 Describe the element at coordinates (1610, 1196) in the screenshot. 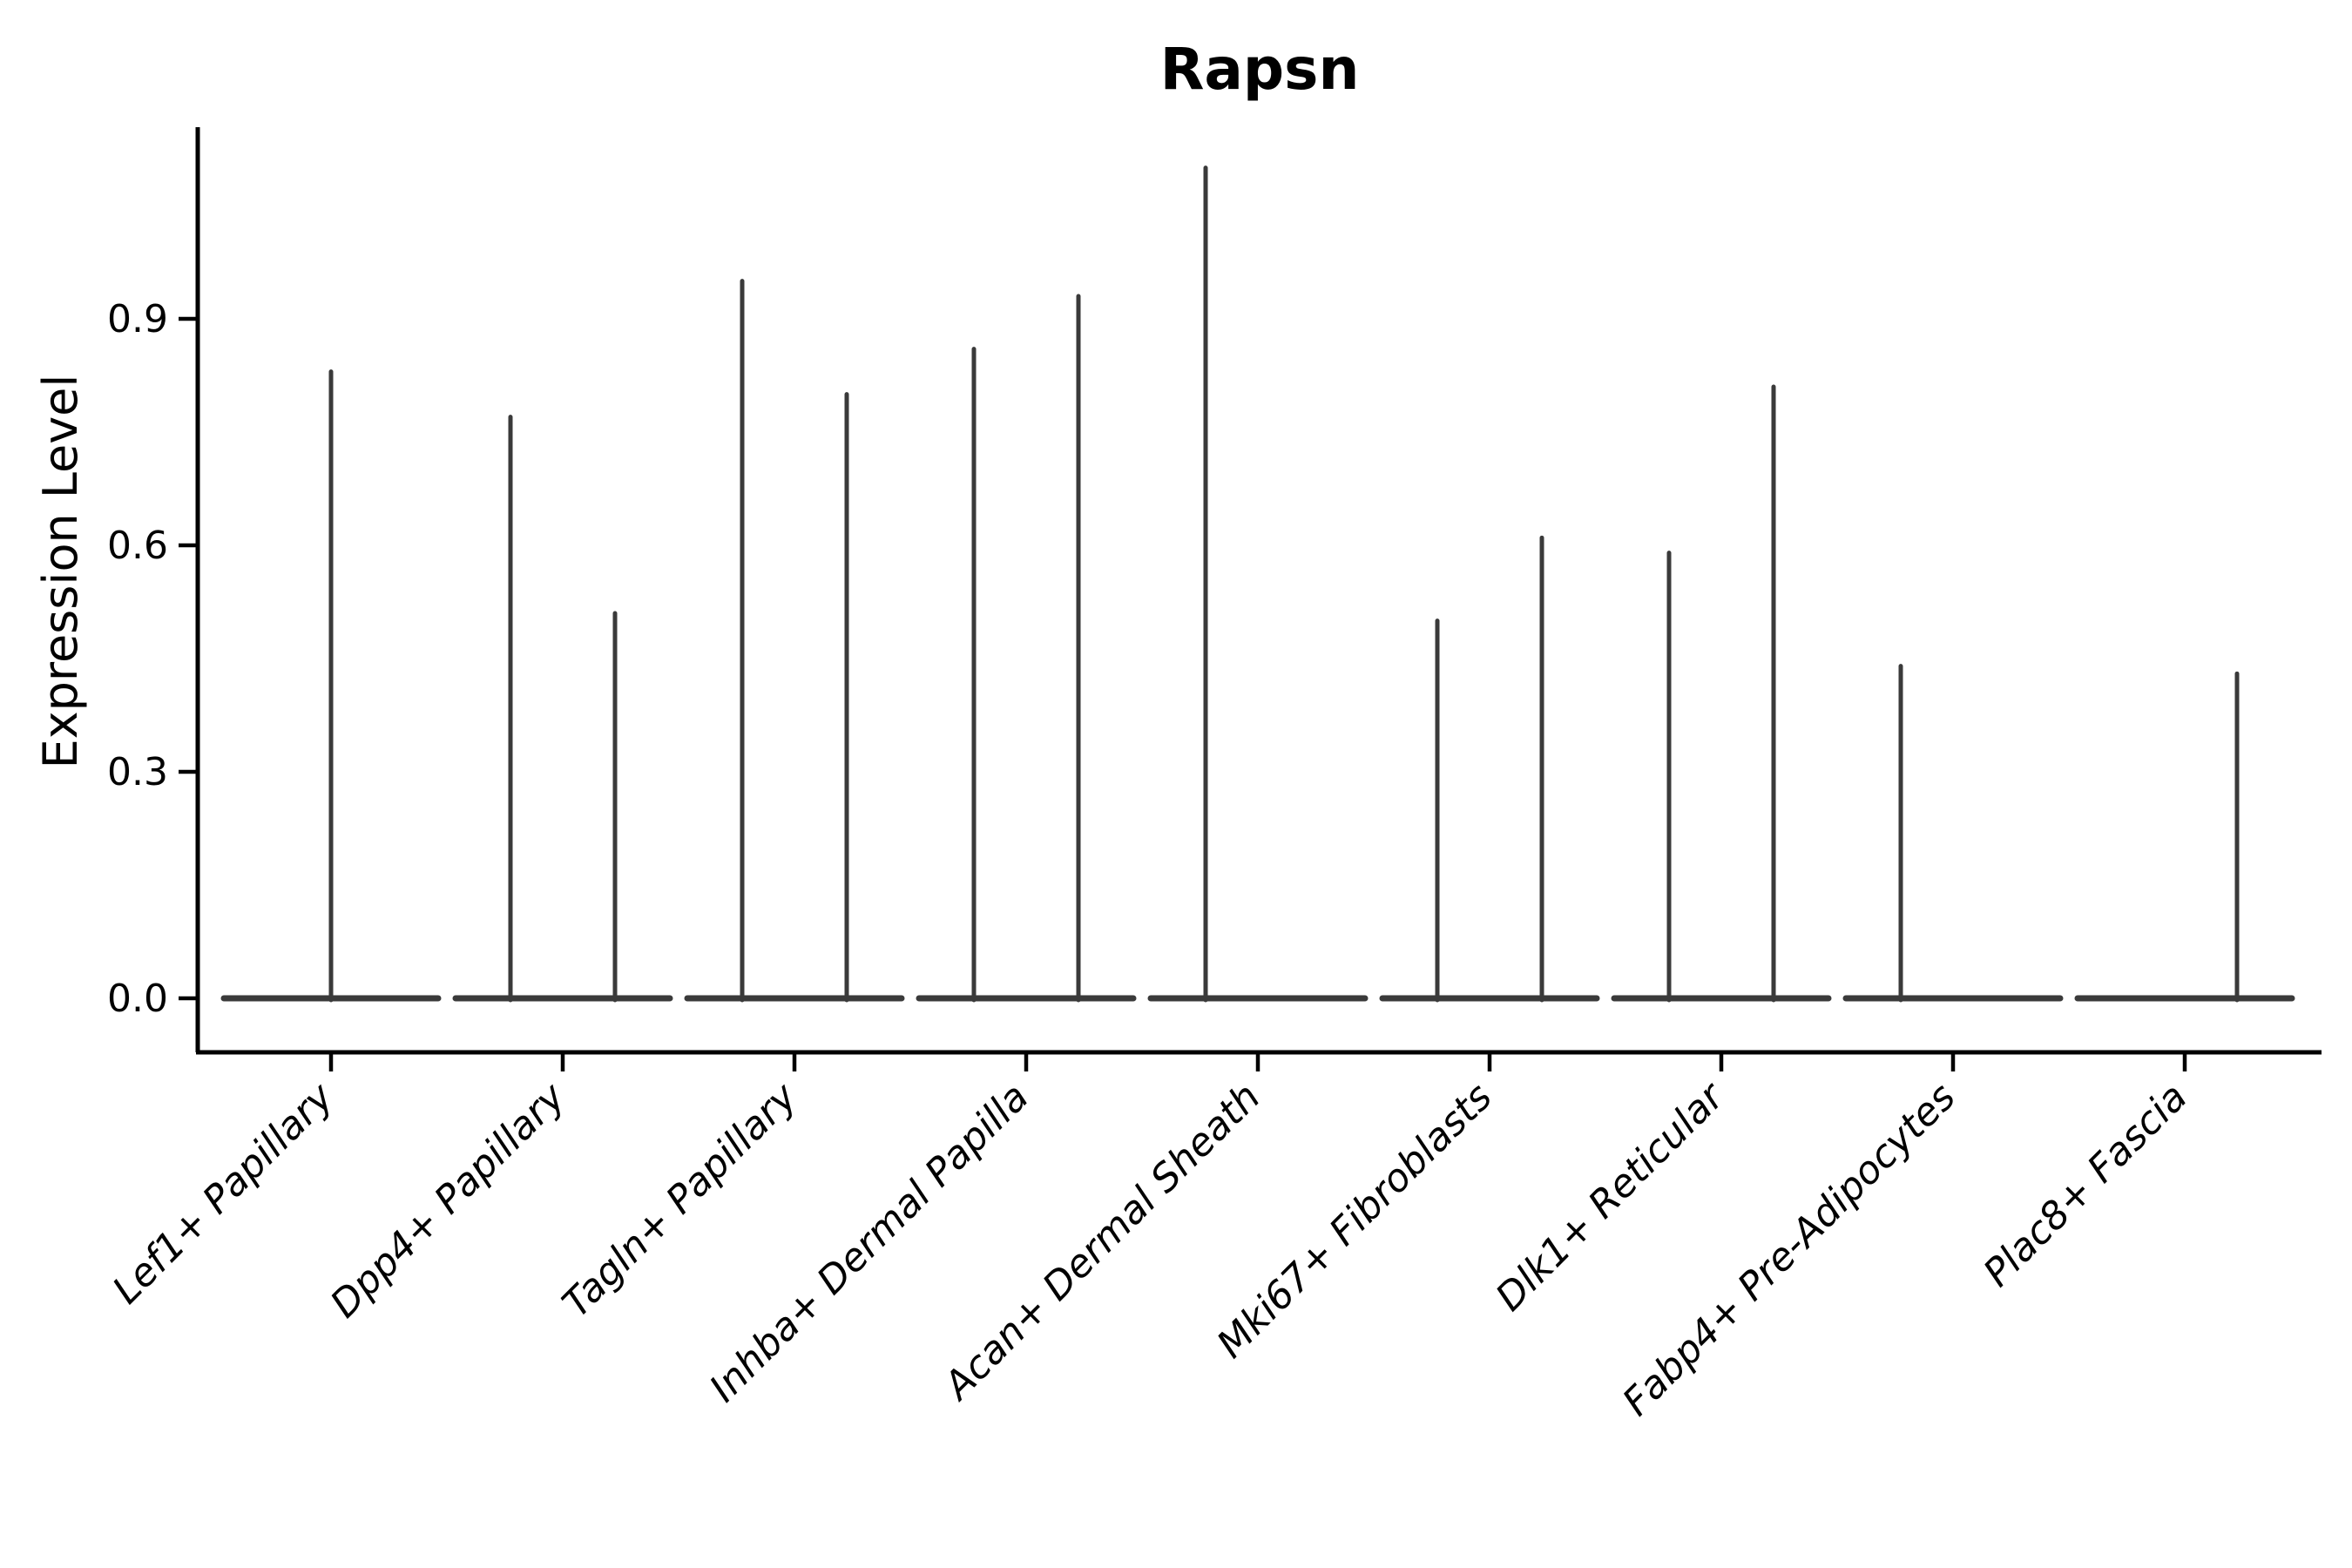

I see `x-tick-label: Dlk1+ Reticular` at that location.